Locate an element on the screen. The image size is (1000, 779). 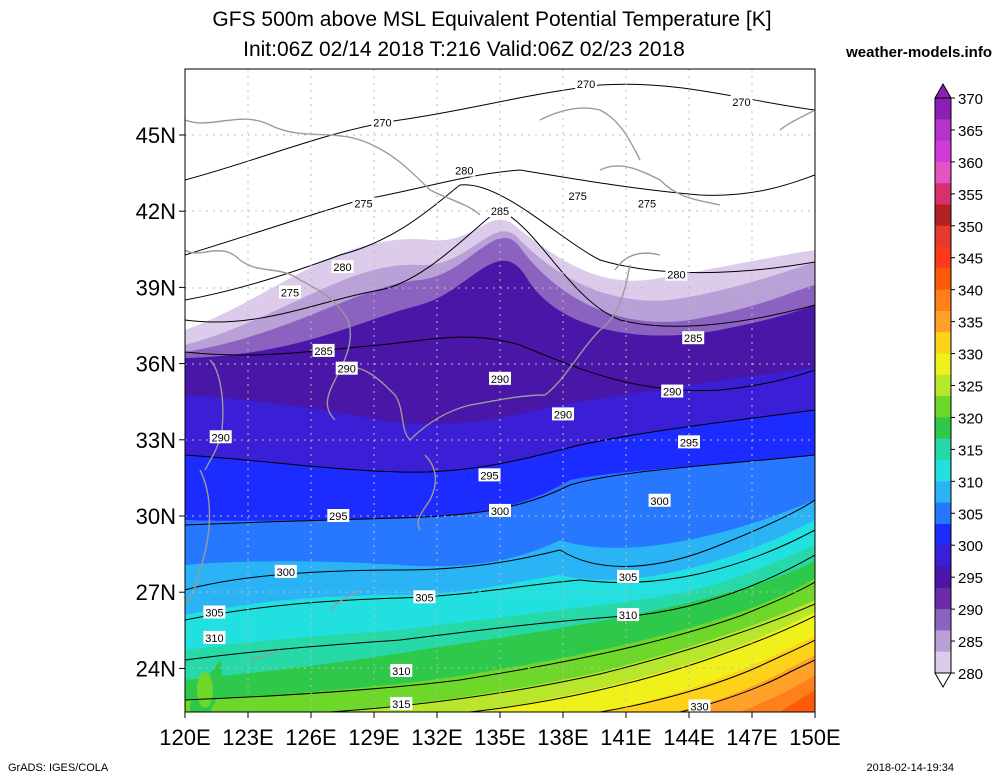
lat-label: 45N is located at coordinates (156, 135).